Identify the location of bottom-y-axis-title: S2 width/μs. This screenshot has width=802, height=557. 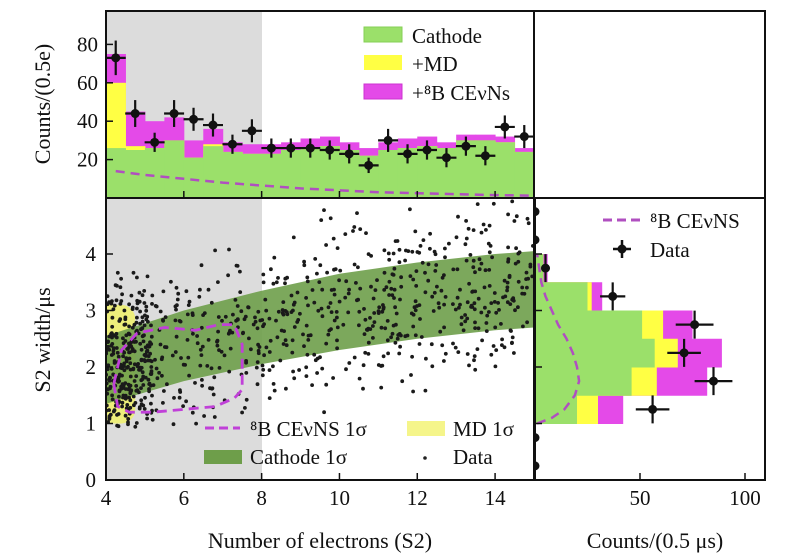
(42, 339).